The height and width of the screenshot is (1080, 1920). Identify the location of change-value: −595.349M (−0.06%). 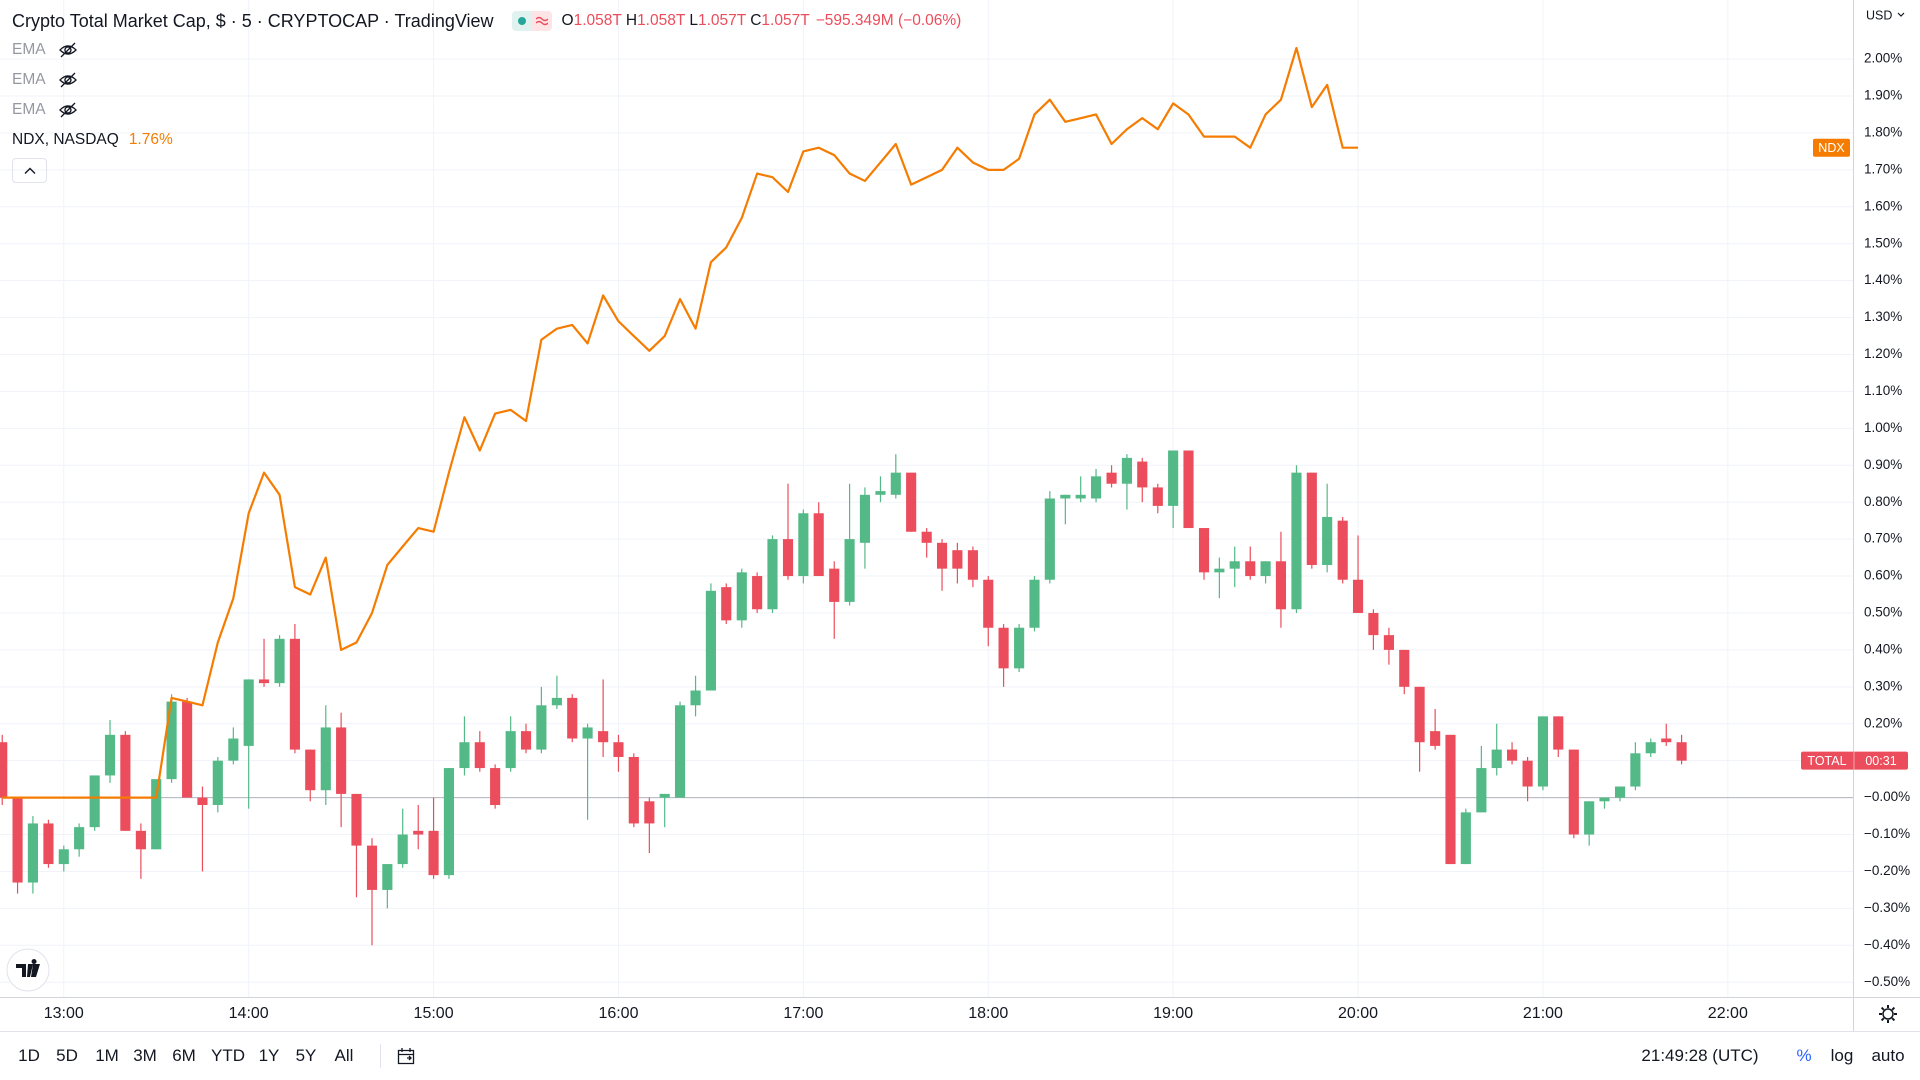
(888, 20).